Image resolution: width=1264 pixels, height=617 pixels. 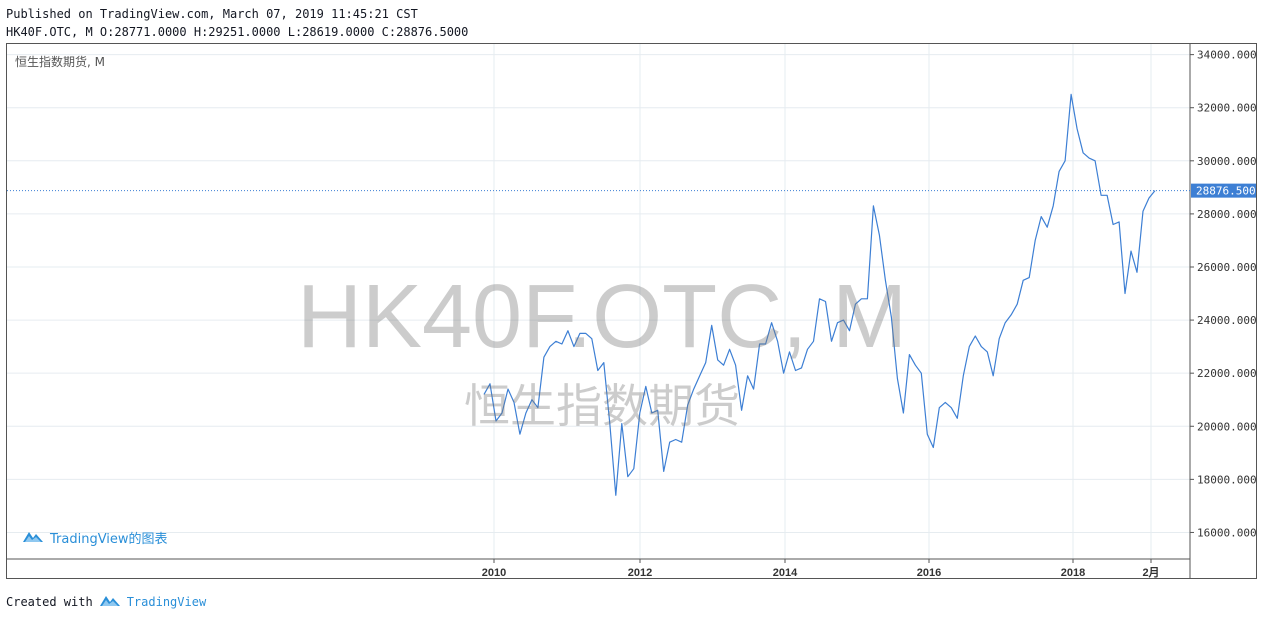 I want to click on price-tick-label: 28000.0000, so click(x=1226, y=214).